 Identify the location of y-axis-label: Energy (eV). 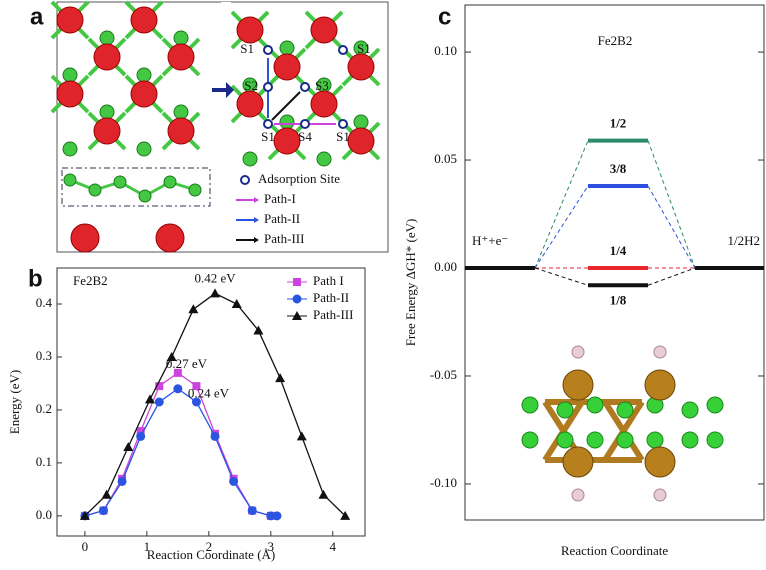
(14, 402).